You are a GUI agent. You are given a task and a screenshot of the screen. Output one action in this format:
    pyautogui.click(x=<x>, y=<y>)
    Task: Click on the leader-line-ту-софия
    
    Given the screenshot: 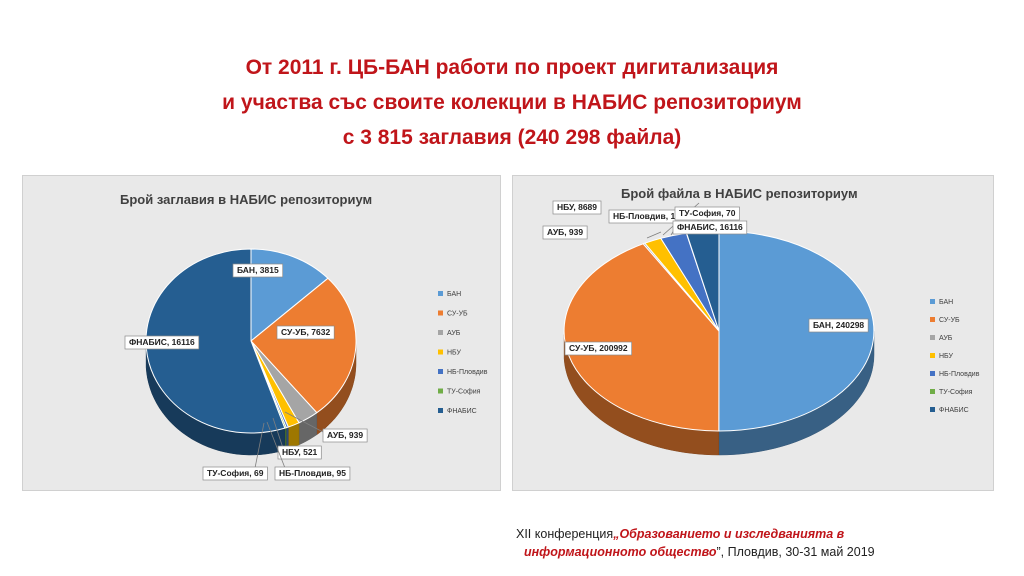 What is the action you would take?
    pyautogui.click(x=259, y=445)
    